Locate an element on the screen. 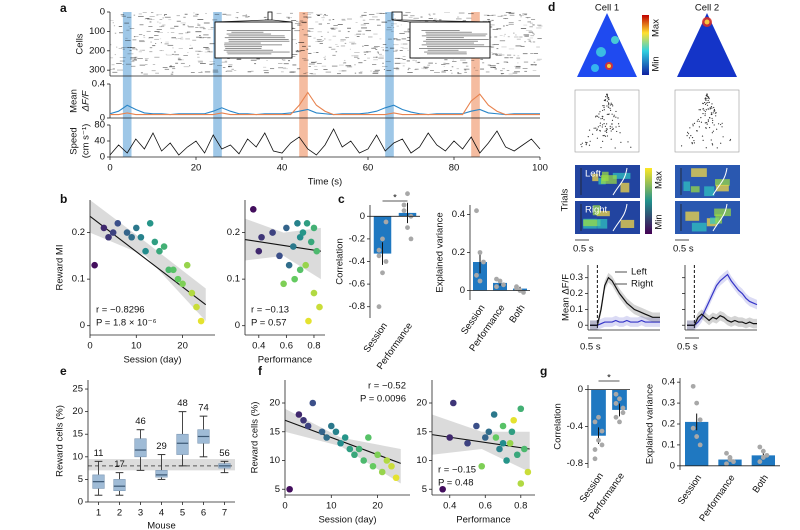 The height and width of the screenshot is (530, 800). y-tick-label: 300 is located at coordinates (97, 70).